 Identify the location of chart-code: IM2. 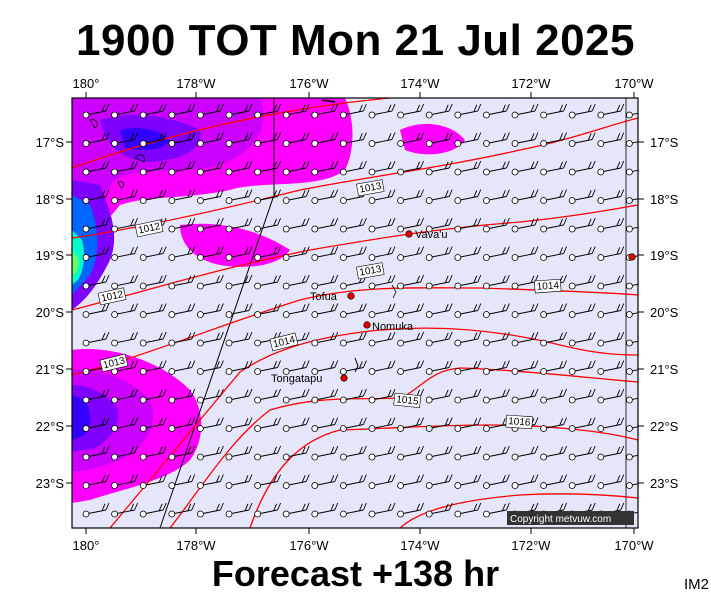
(696, 584).